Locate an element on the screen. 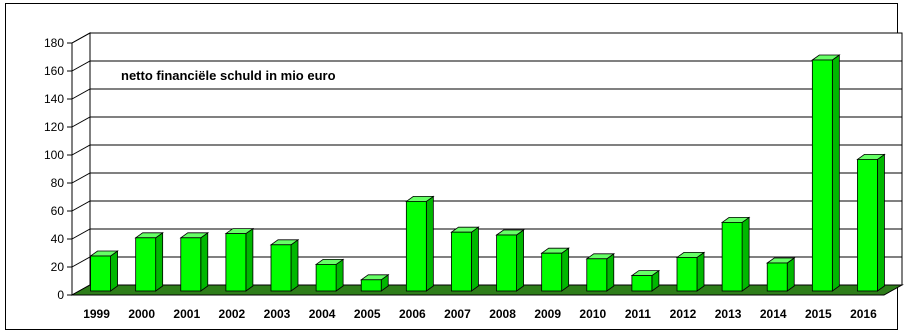 The image size is (904, 335). x-tick-label: 2010 is located at coordinates (592, 314).